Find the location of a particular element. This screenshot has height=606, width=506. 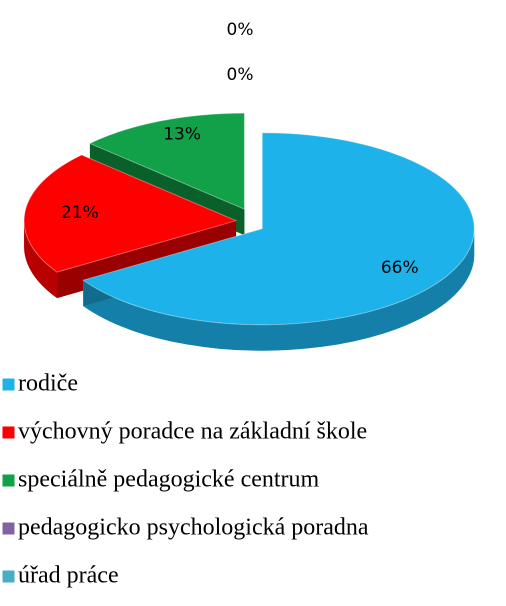

legend-label: speciálně pedagogické centrum is located at coordinates (169, 480).